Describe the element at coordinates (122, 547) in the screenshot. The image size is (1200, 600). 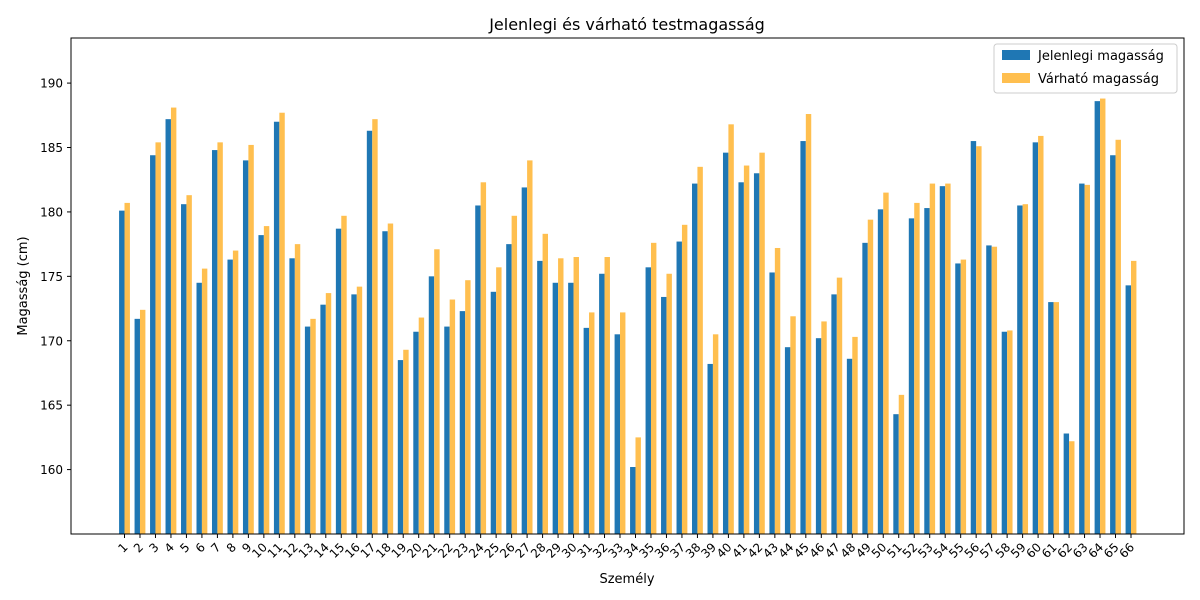
I see `x-tick-label: 1` at that location.